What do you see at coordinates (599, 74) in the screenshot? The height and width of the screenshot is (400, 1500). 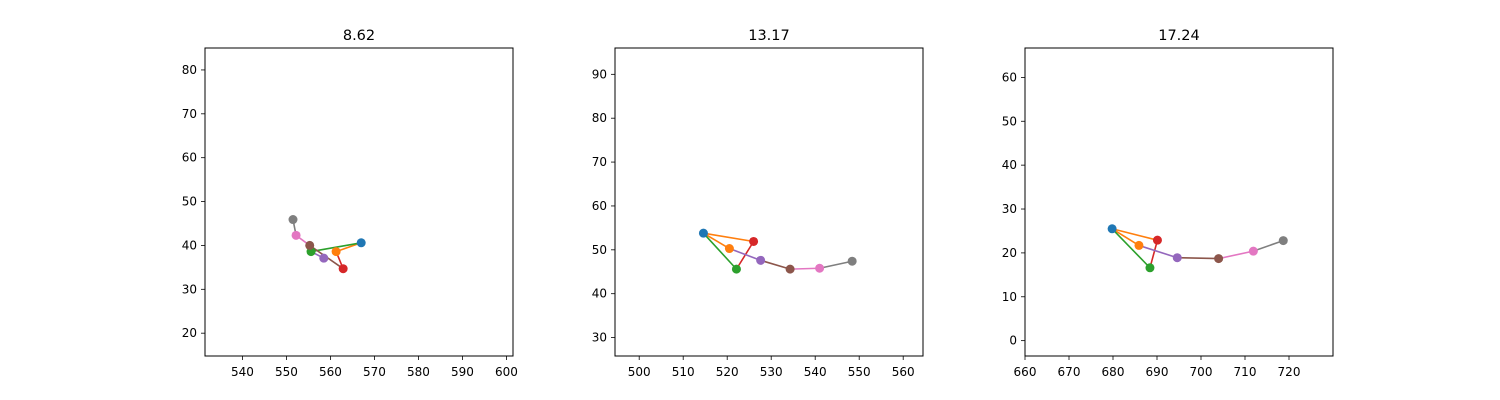 I see `y-tick-label: 90` at bounding box center [599, 74].